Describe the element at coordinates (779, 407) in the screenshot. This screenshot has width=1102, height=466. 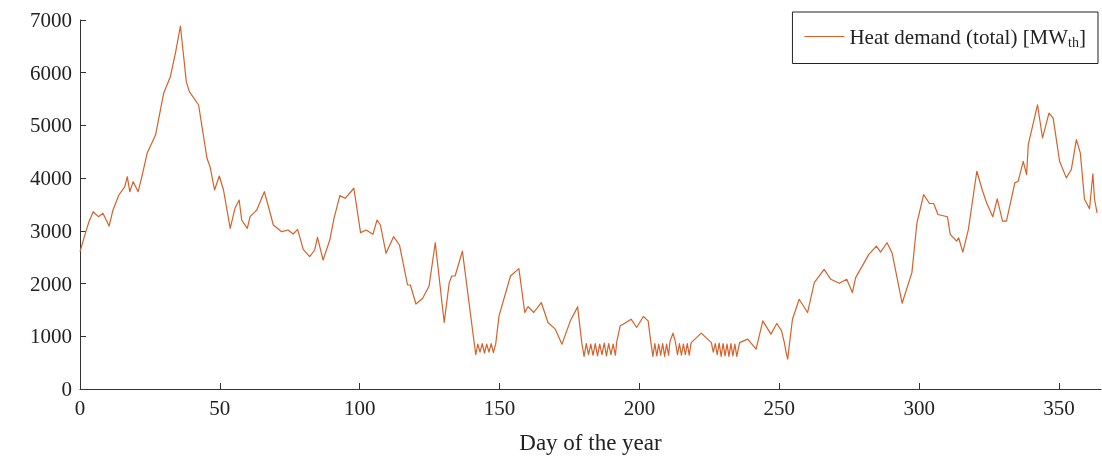
I see `x-tick-label: 250` at that location.